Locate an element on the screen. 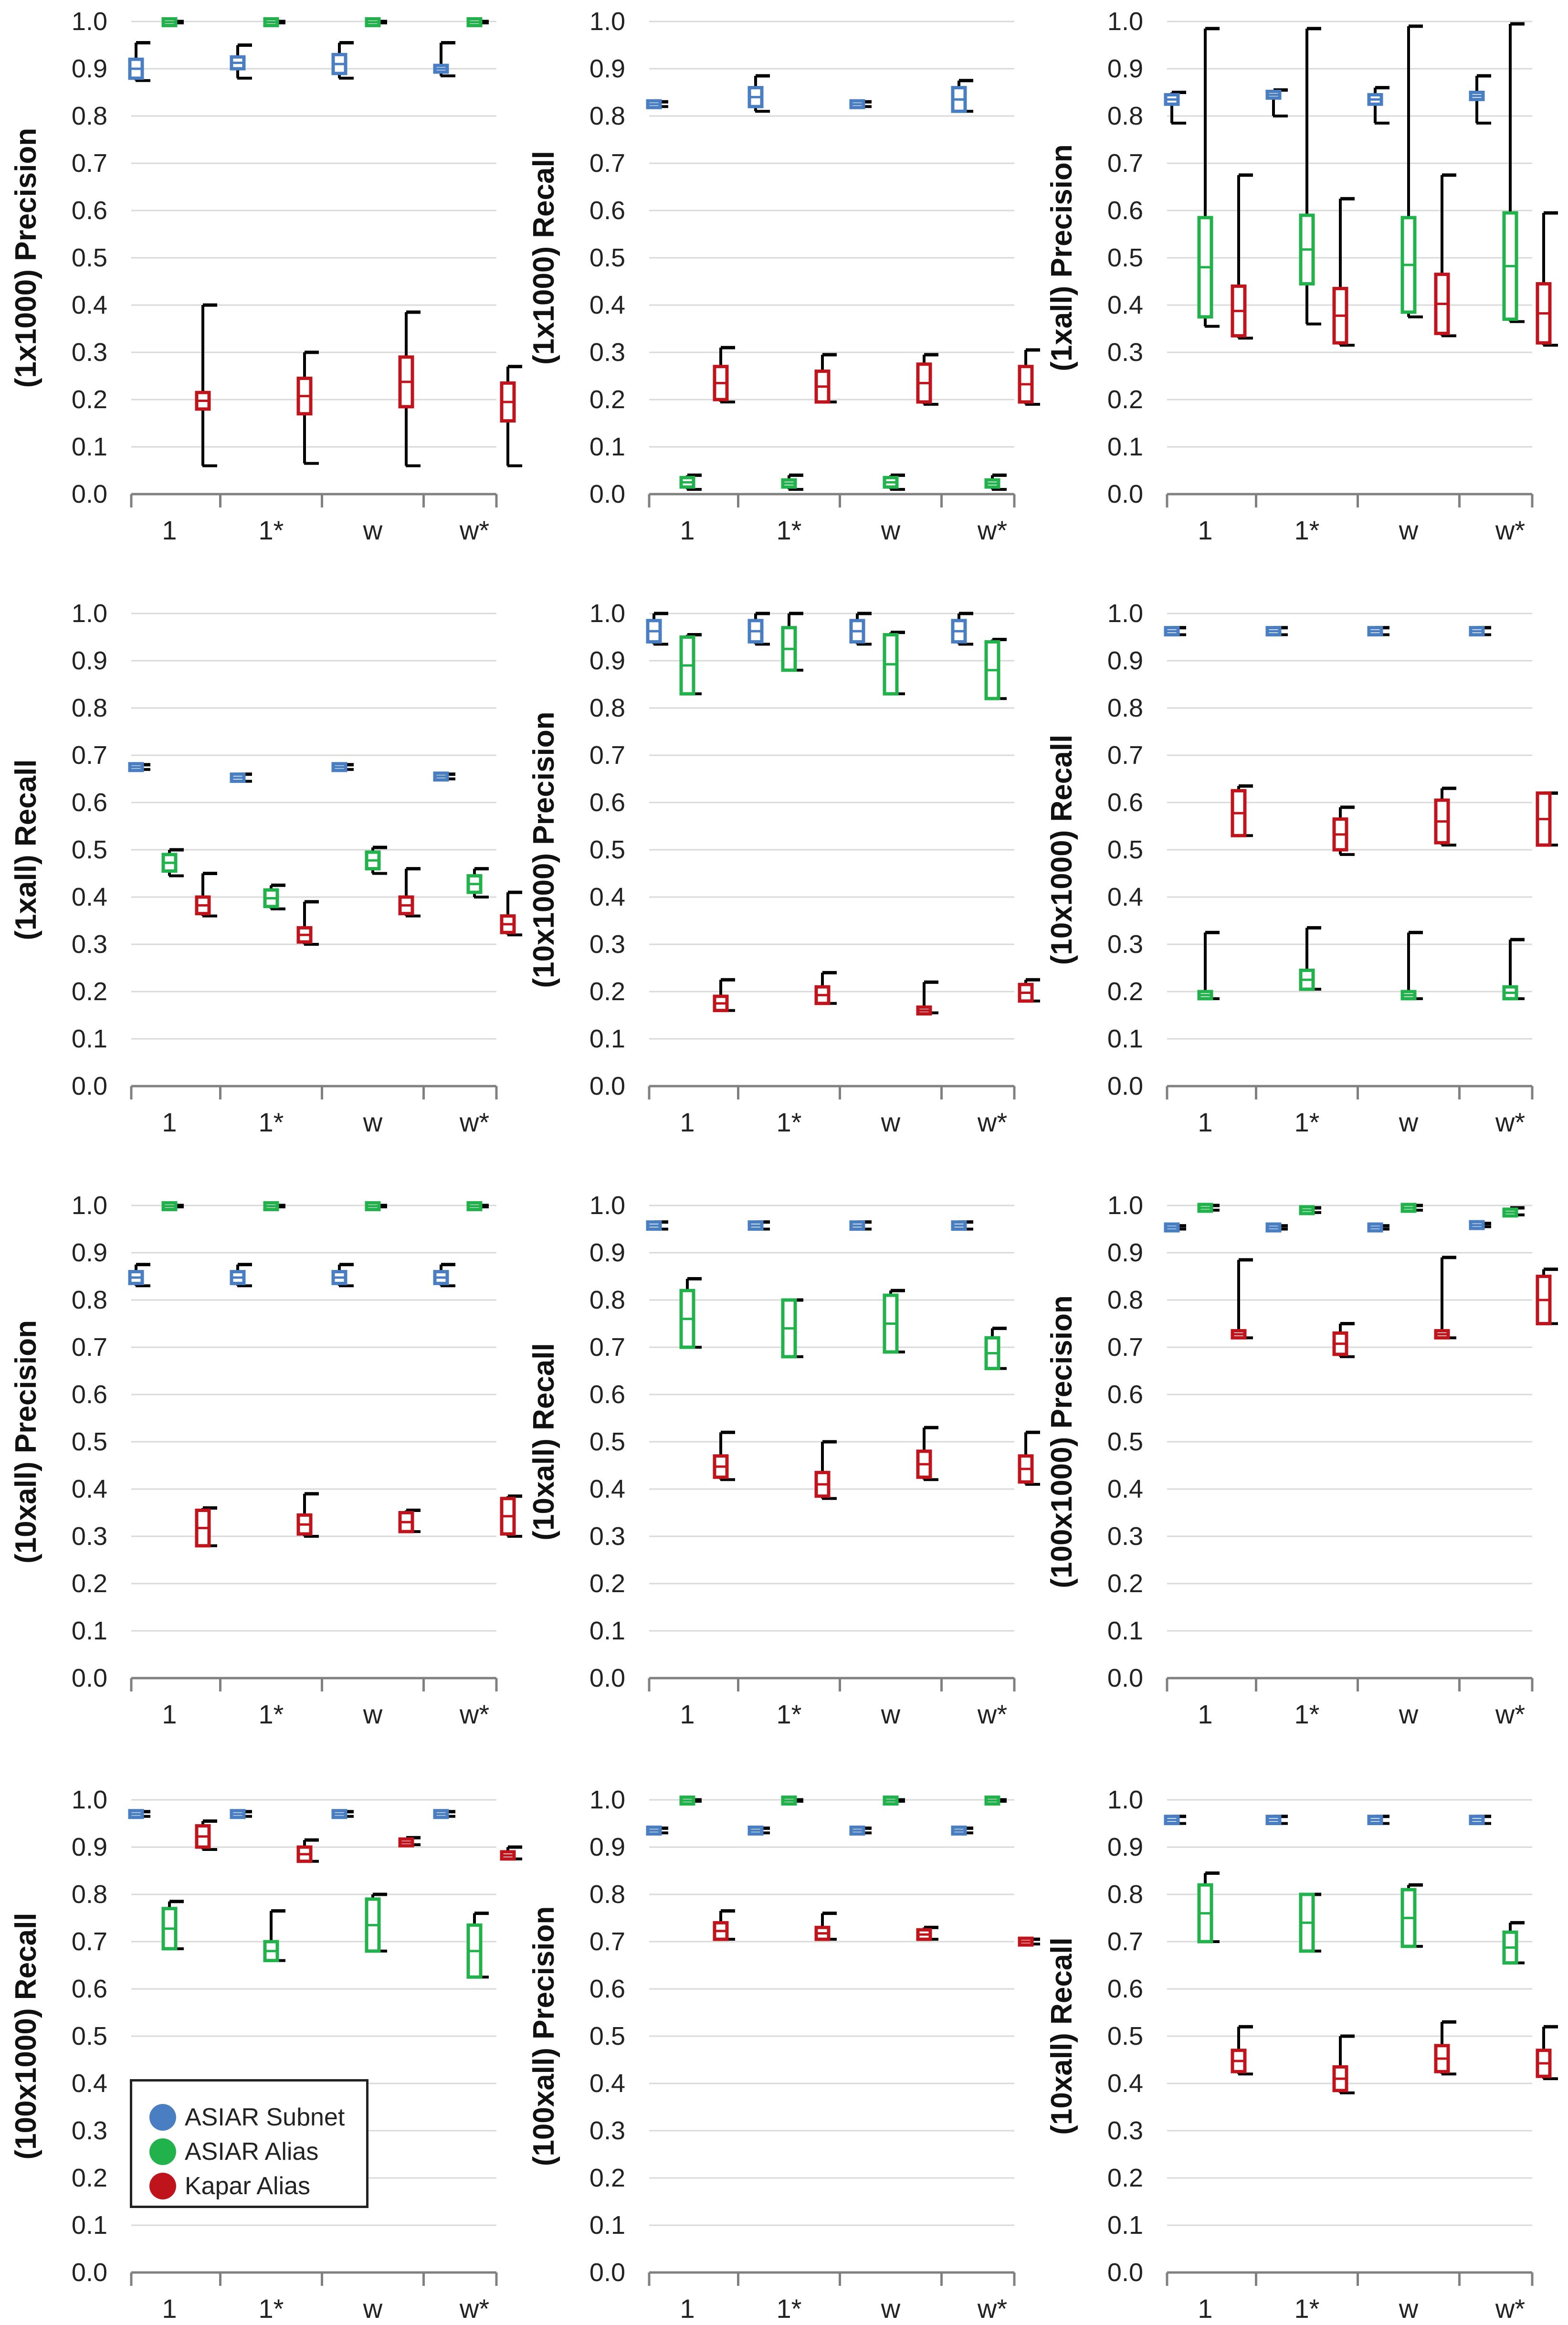 This screenshot has height=2325, width=1568. legend: ASIAR Subnet ASIAR Alias Kapar Alias is located at coordinates (249, 2143).